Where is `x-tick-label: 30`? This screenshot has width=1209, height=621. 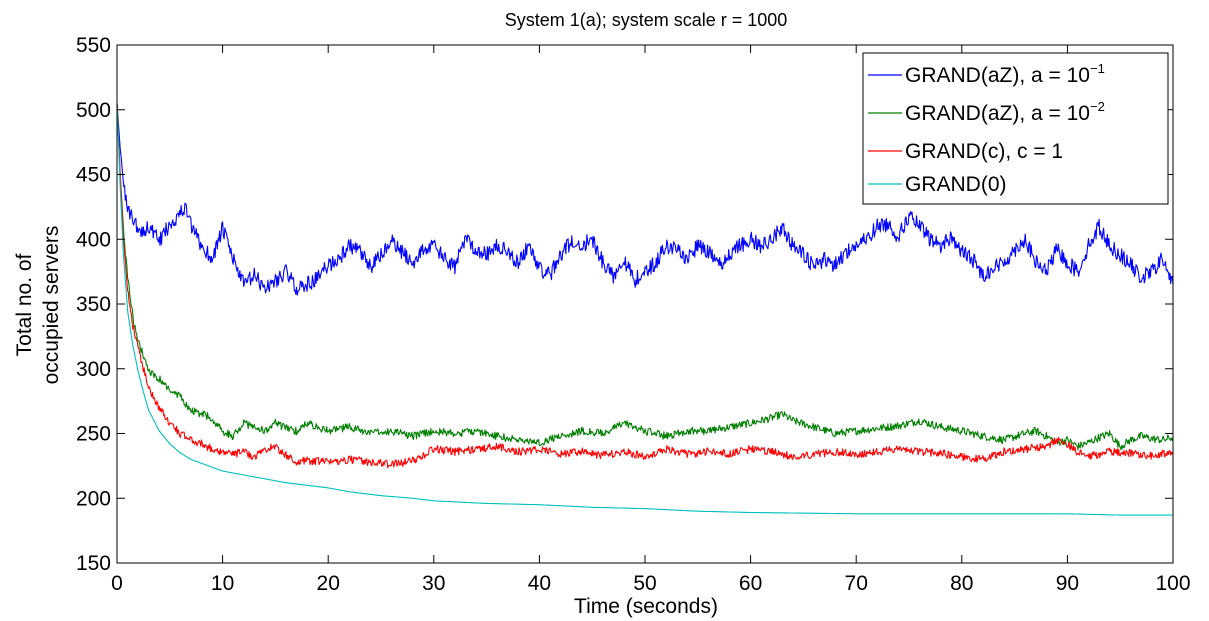 x-tick-label: 30 is located at coordinates (433, 583).